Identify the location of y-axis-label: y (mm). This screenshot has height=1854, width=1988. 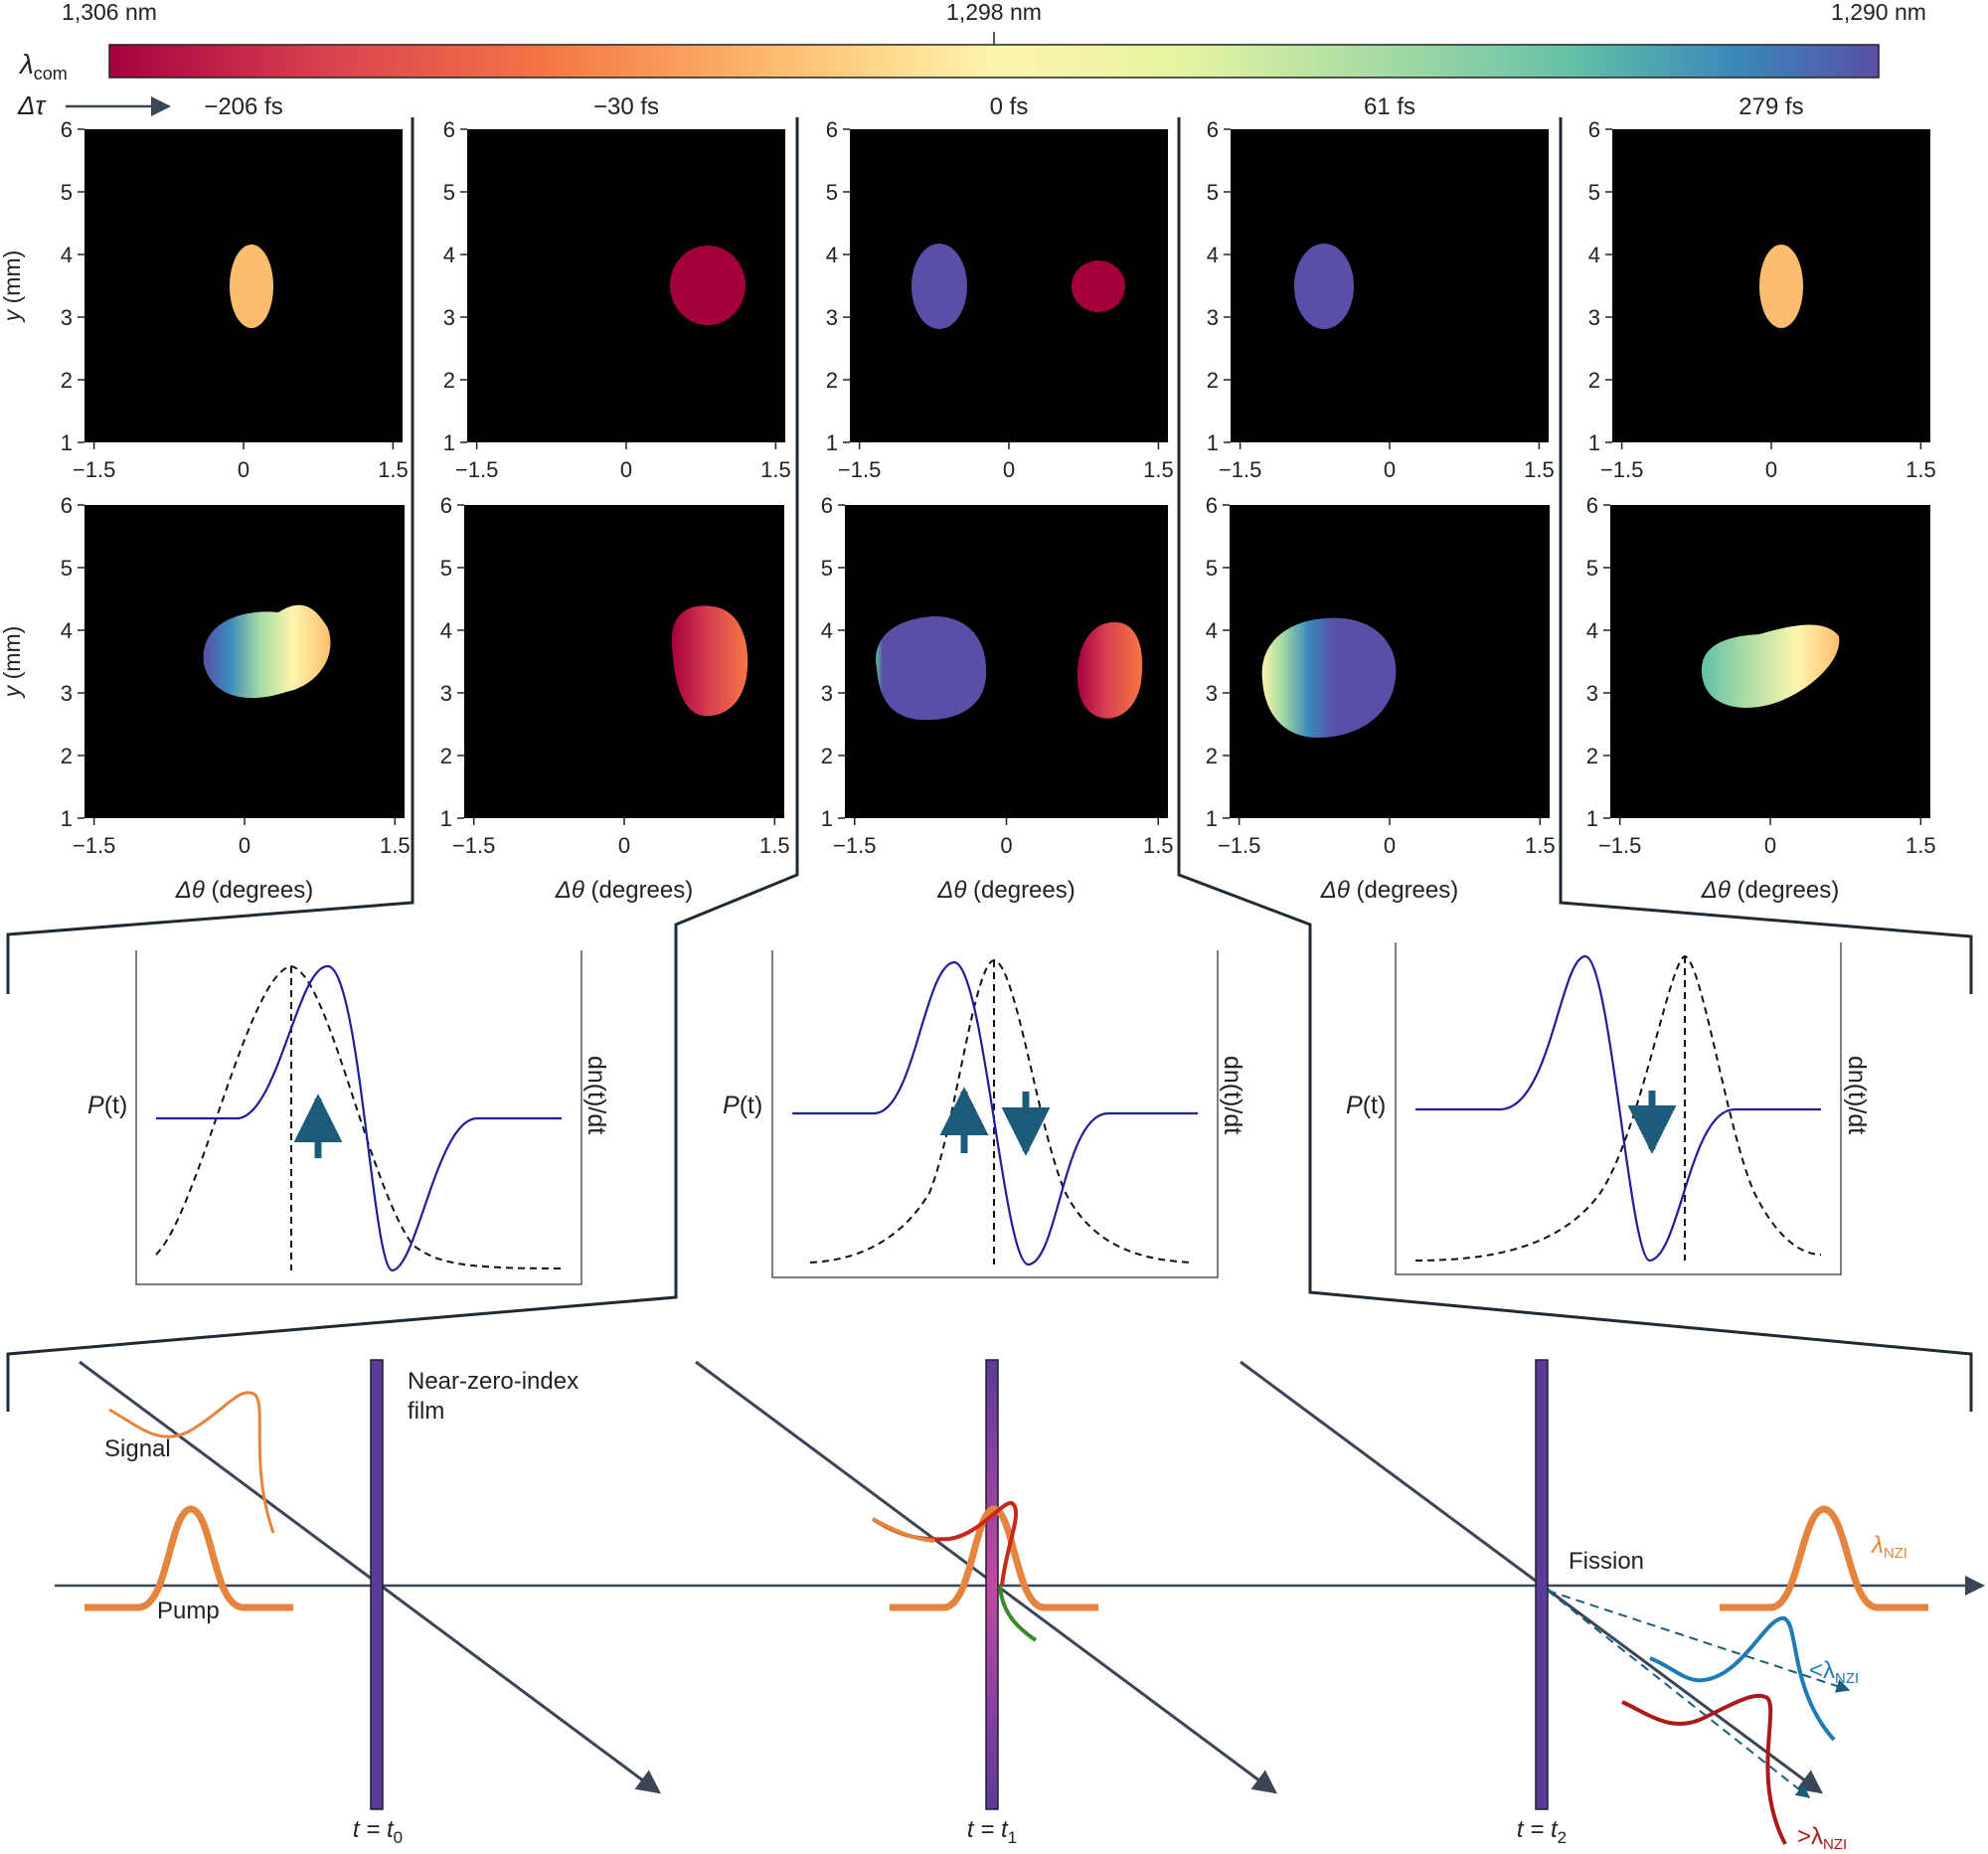
(12, 287).